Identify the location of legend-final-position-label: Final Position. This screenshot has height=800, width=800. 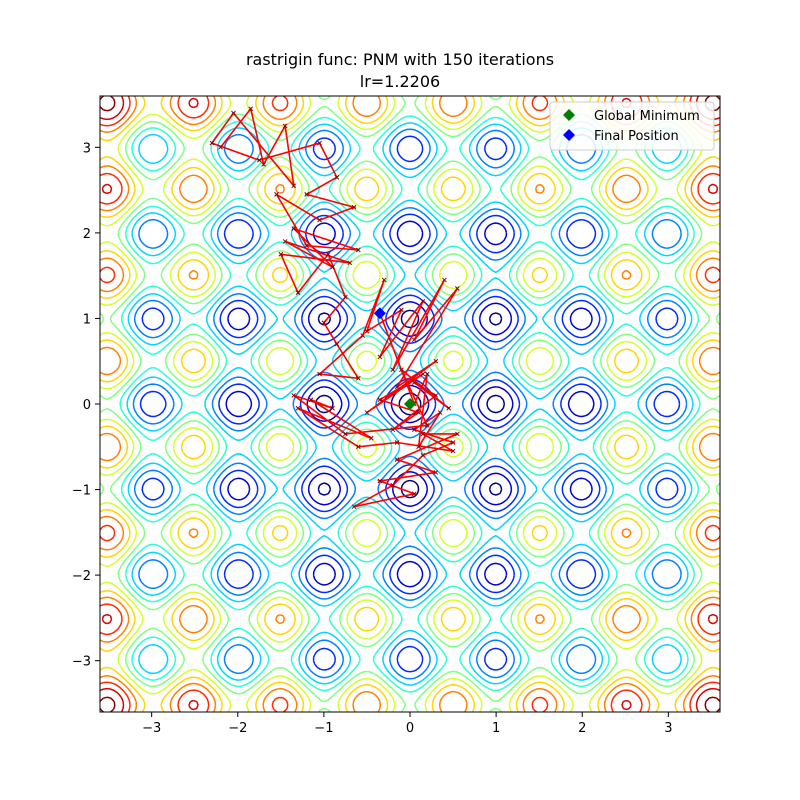
(636, 136).